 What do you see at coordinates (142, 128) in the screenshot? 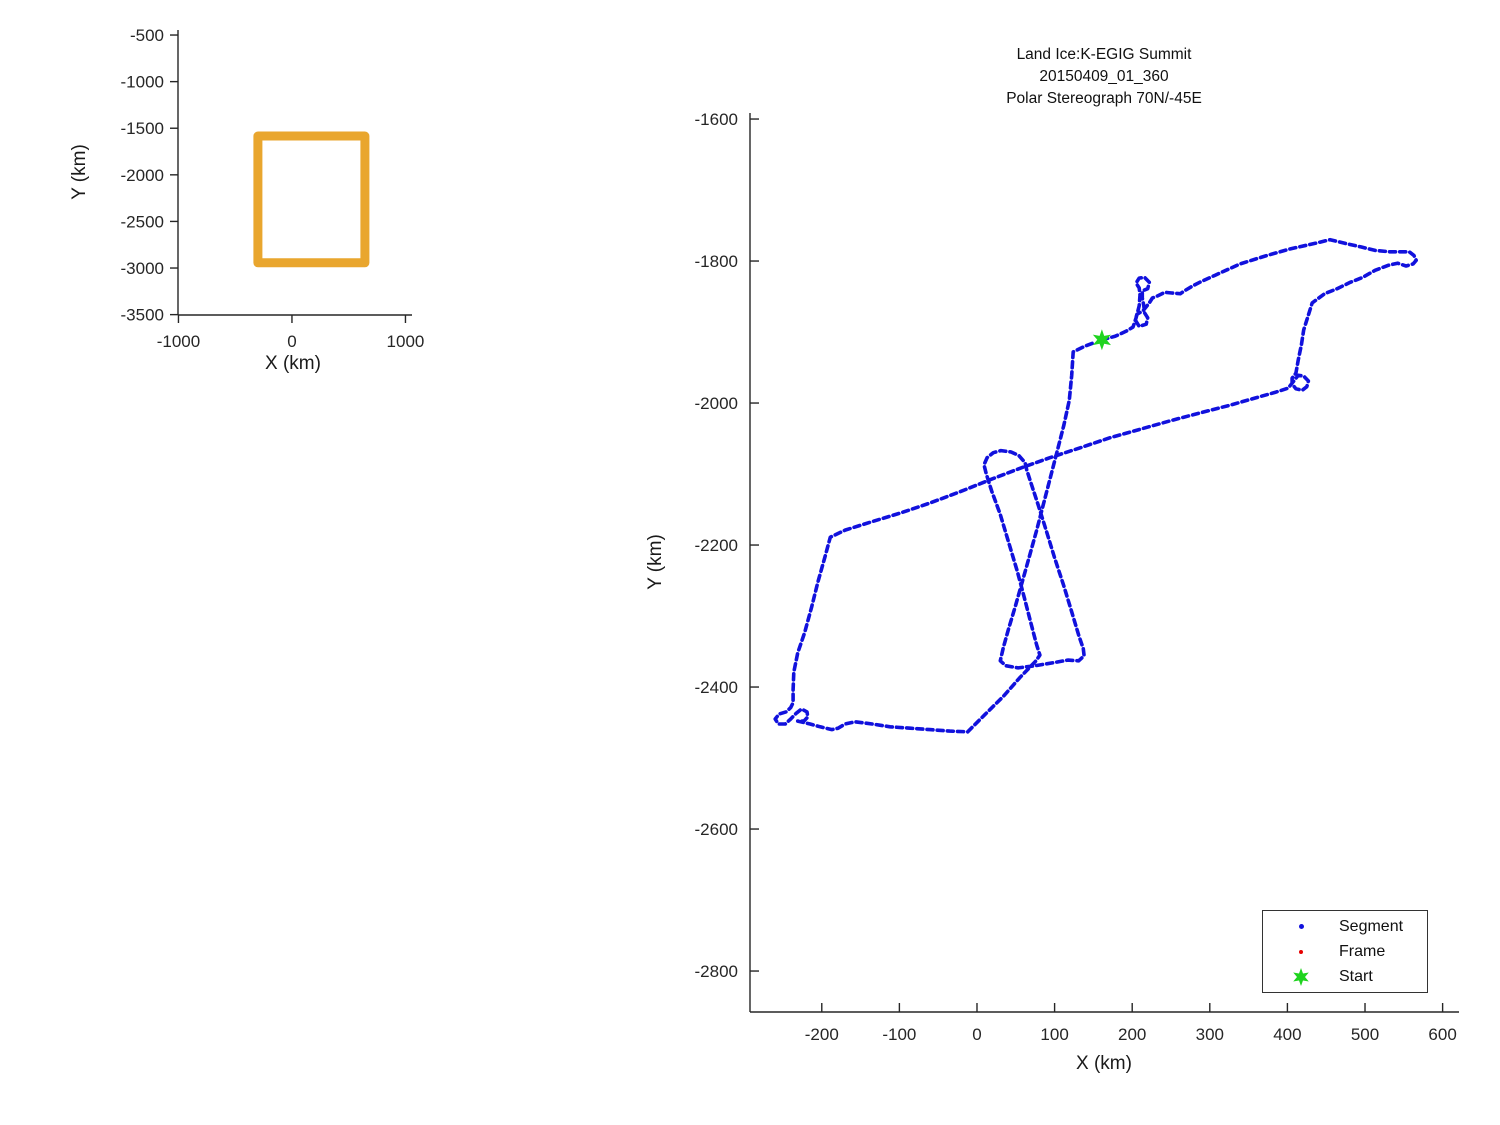
I see `y-tick-label: -1500` at bounding box center [142, 128].